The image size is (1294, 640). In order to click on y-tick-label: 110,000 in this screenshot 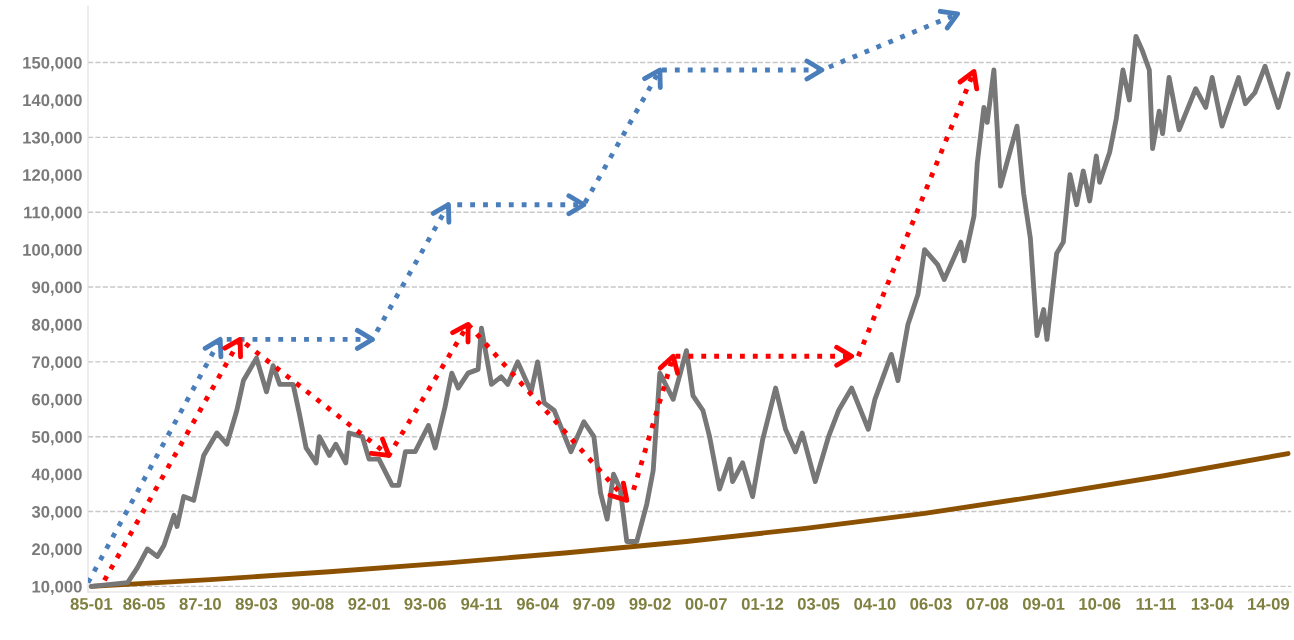, I will do `click(53, 213)`.